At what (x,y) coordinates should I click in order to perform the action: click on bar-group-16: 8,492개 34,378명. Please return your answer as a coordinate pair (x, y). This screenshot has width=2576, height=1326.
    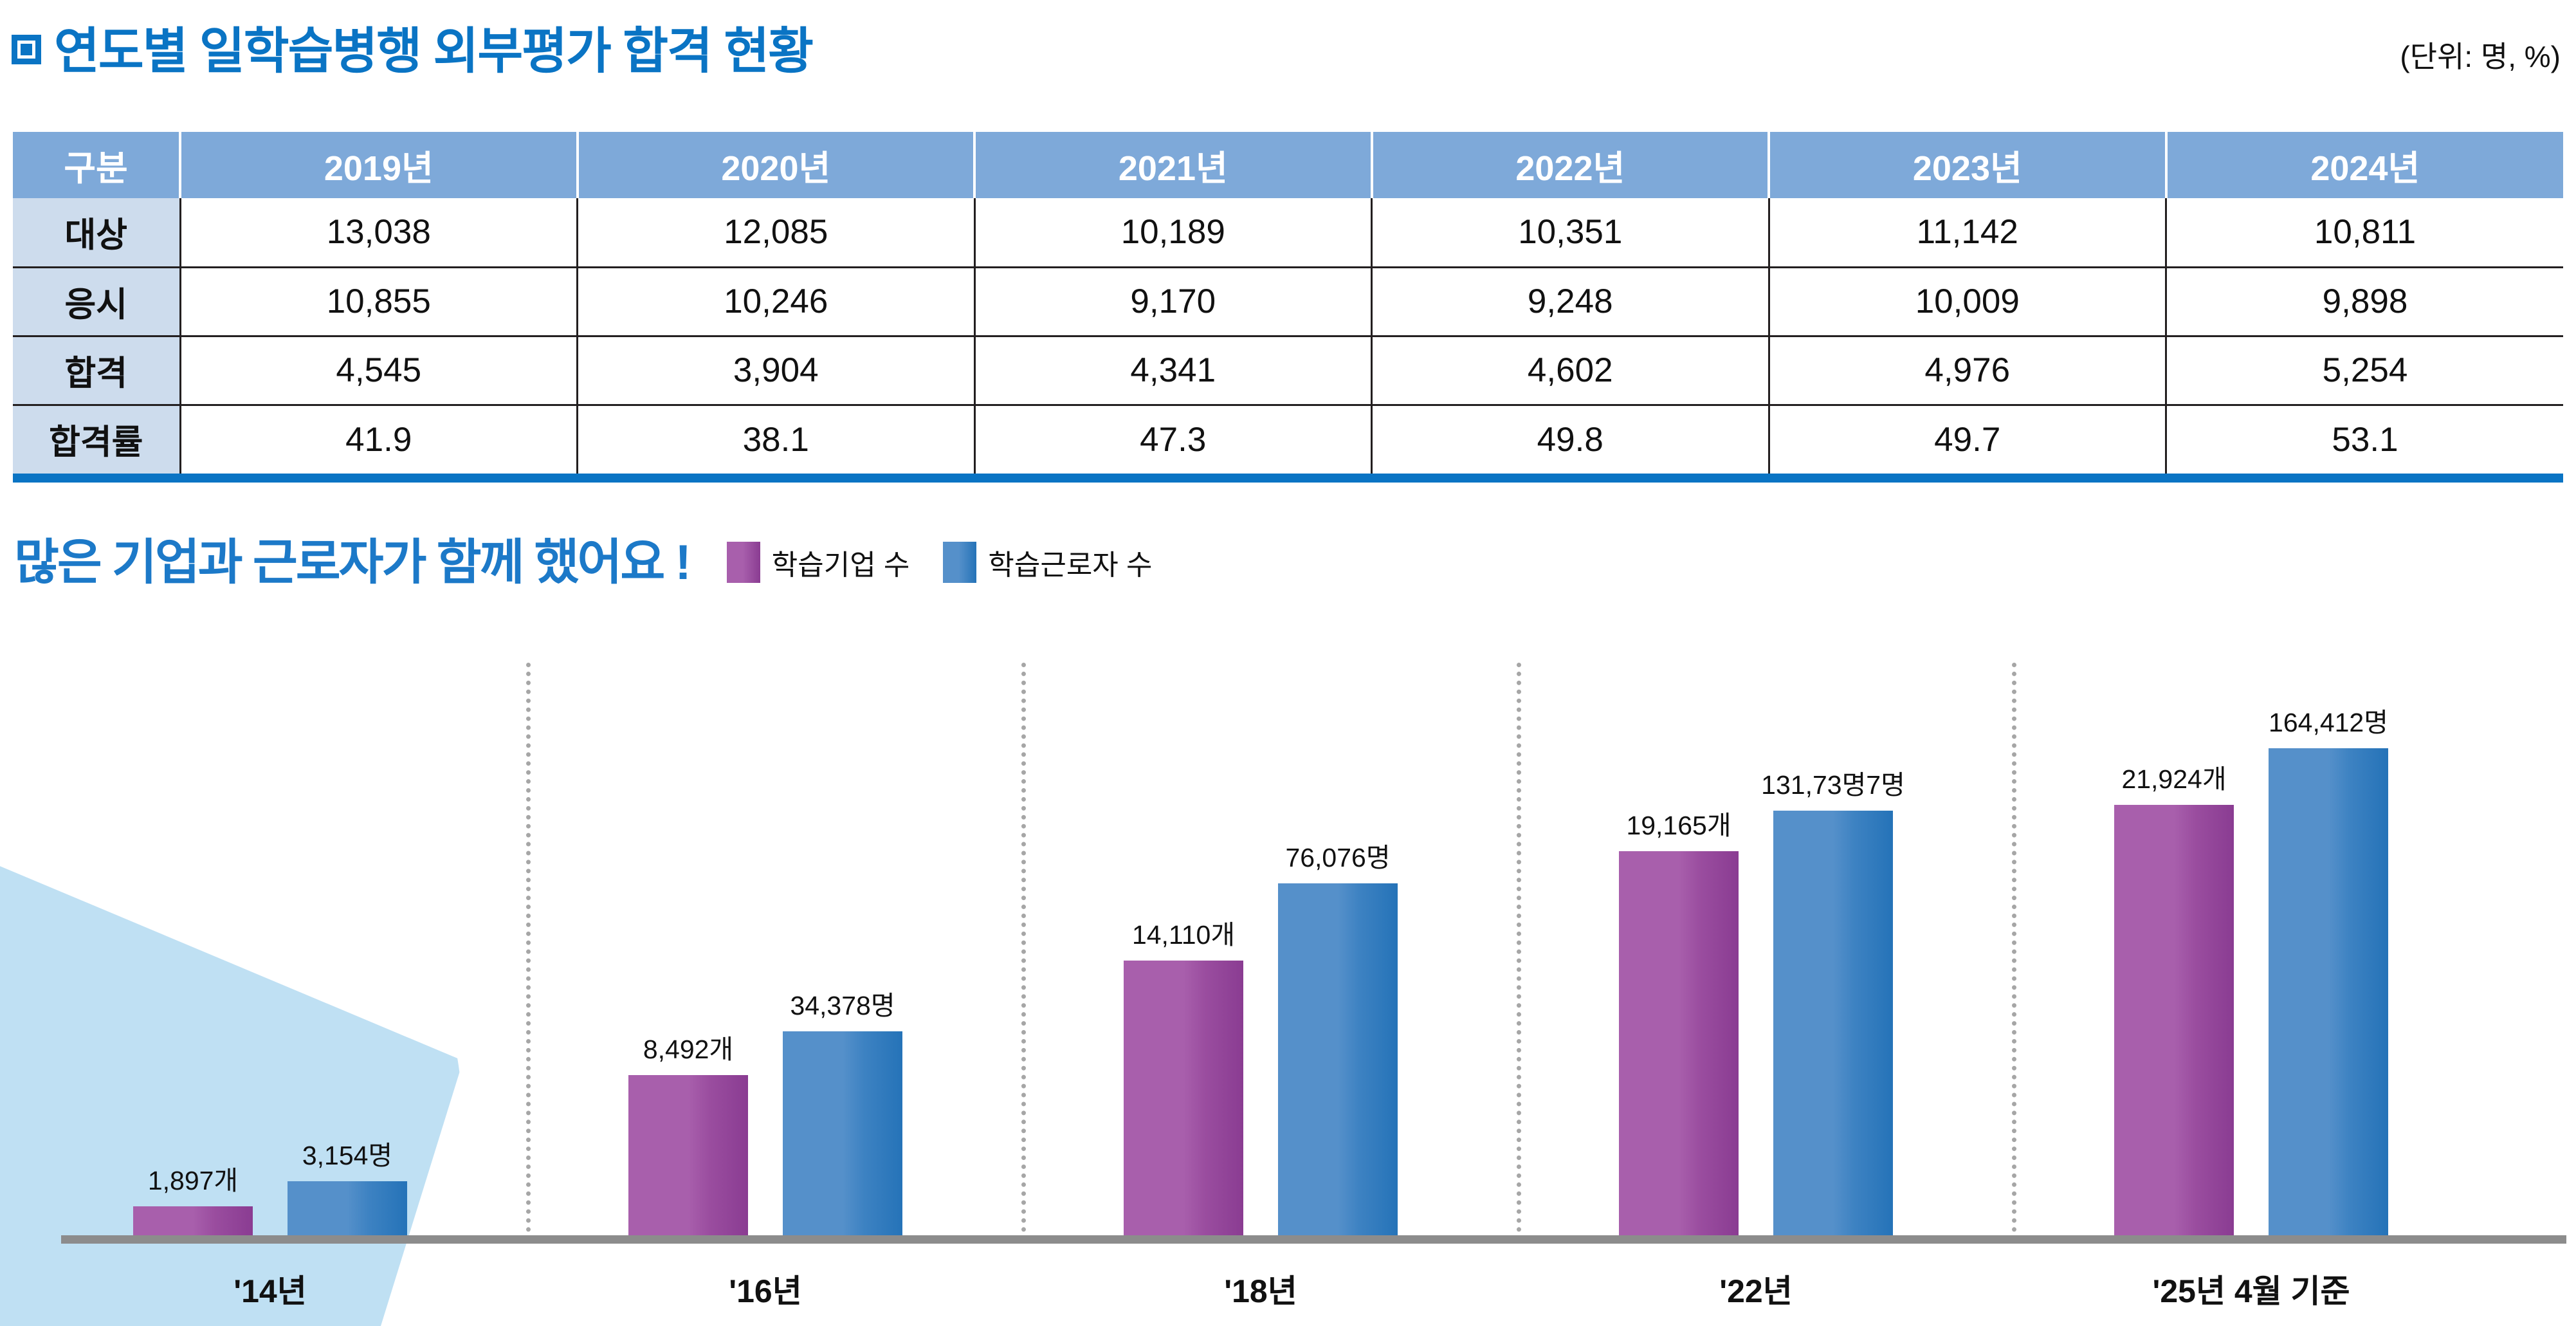
    Looking at the image, I should click on (765, 954).